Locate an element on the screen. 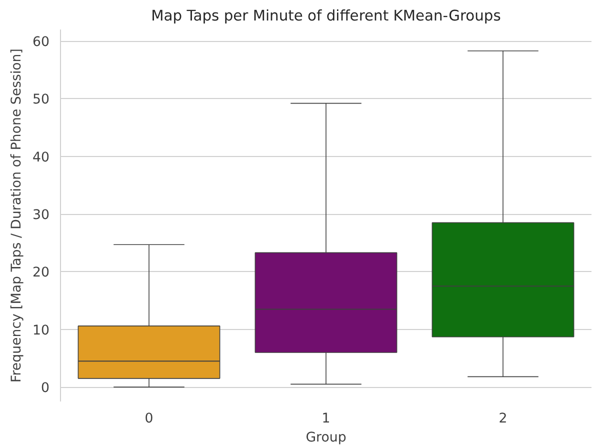 This screenshot has height=448, width=596. y-tick-label: 50 is located at coordinates (41, 100).